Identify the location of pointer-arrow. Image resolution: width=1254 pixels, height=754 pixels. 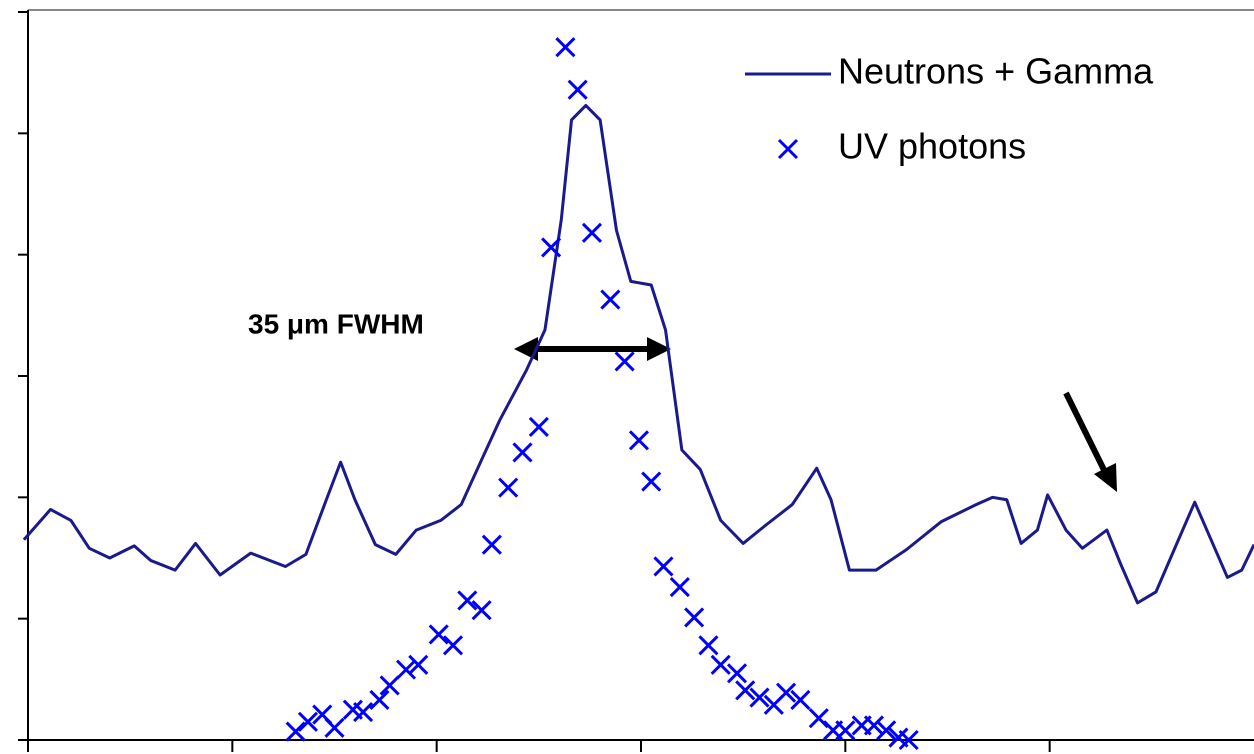
(1090, 441).